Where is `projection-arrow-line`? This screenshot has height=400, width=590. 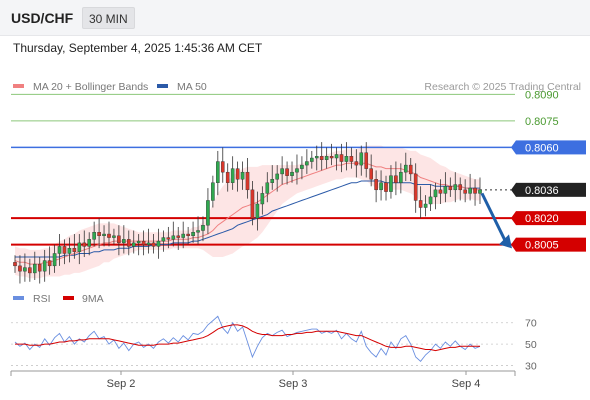
projection-arrow-line is located at coordinates (493, 217).